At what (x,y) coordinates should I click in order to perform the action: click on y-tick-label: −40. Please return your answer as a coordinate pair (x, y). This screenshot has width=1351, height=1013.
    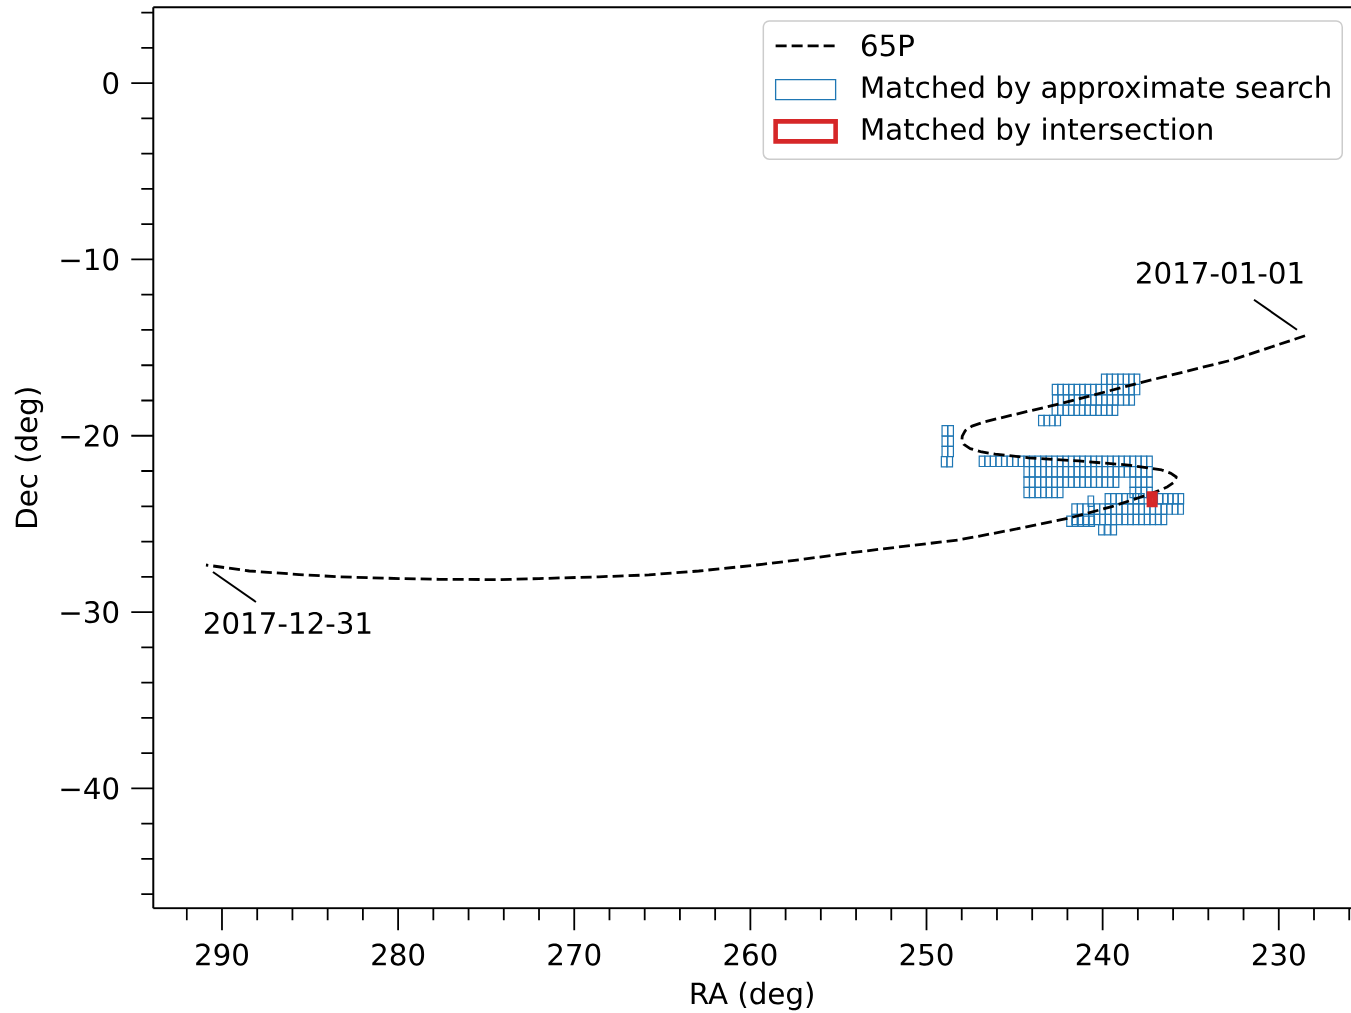
    Looking at the image, I should click on (90, 788).